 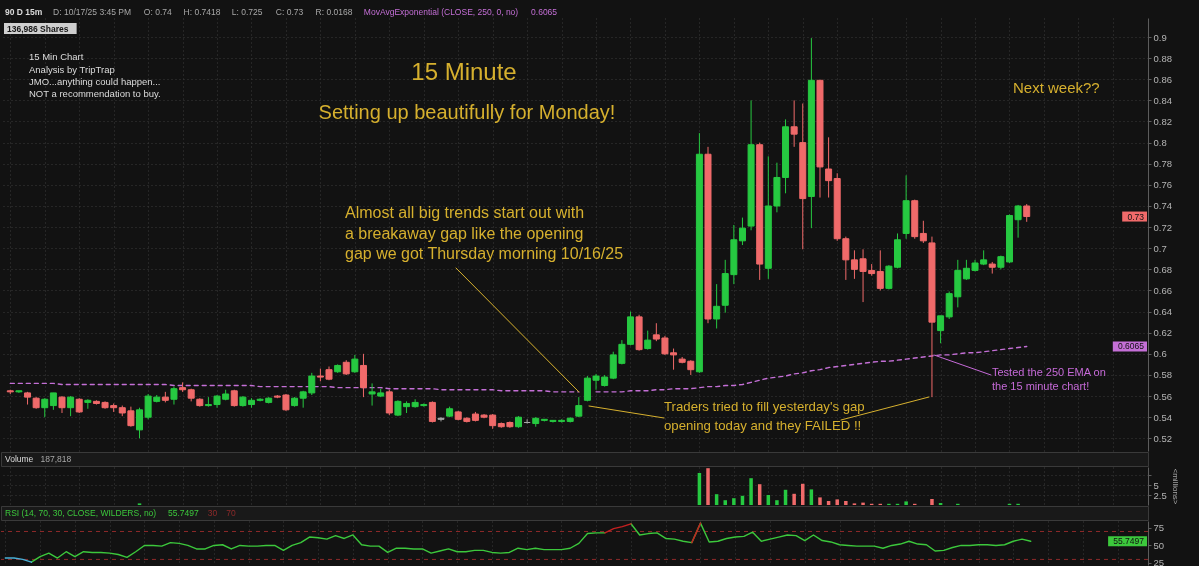 I want to click on y-tick-label: 50, so click(x=1159, y=545).